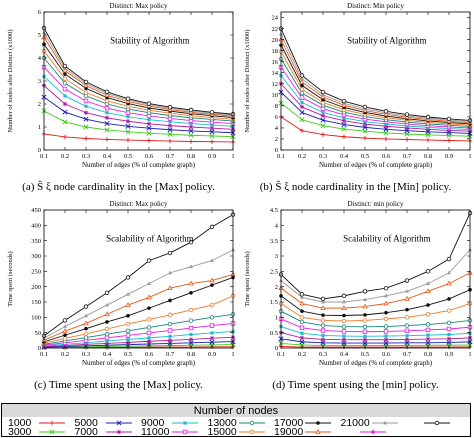 This screenshot has height=438, width=474. I want to click on x-axis-label: Number of edges (% of complete graph), so click(376, 363).